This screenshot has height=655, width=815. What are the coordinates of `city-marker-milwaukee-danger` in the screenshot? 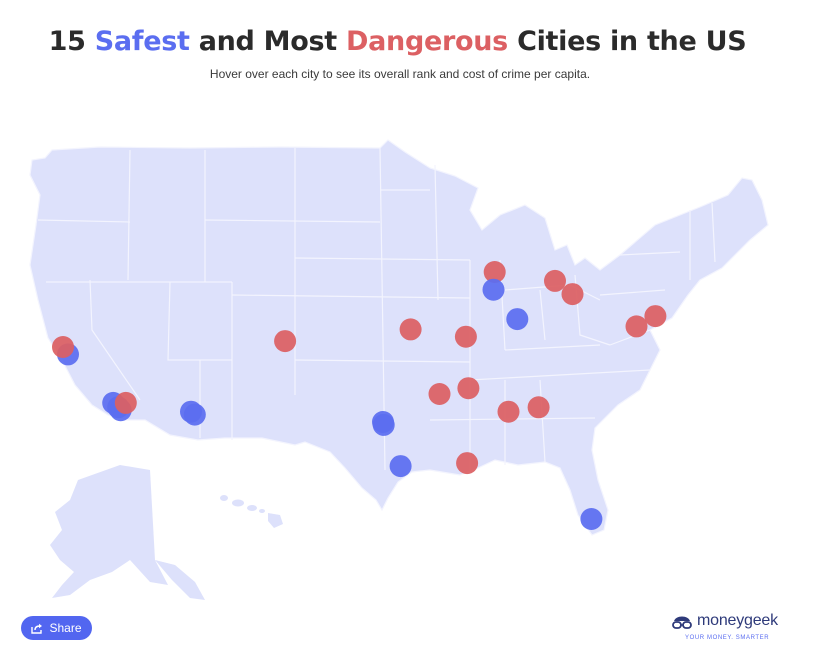 It's located at (494, 272).